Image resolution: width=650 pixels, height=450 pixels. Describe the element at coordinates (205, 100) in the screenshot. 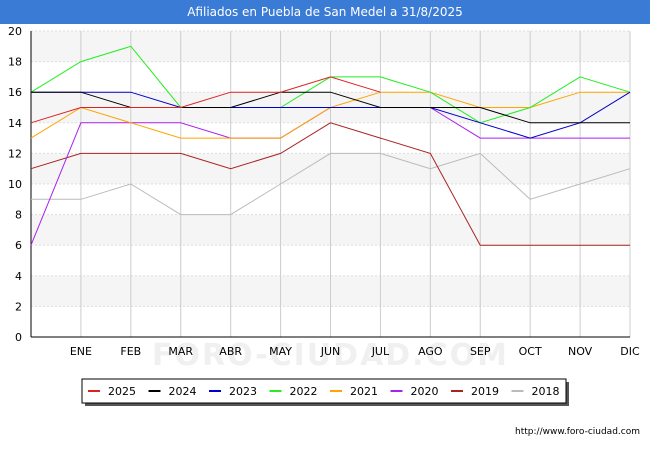

I see `series-line-2025` at that location.